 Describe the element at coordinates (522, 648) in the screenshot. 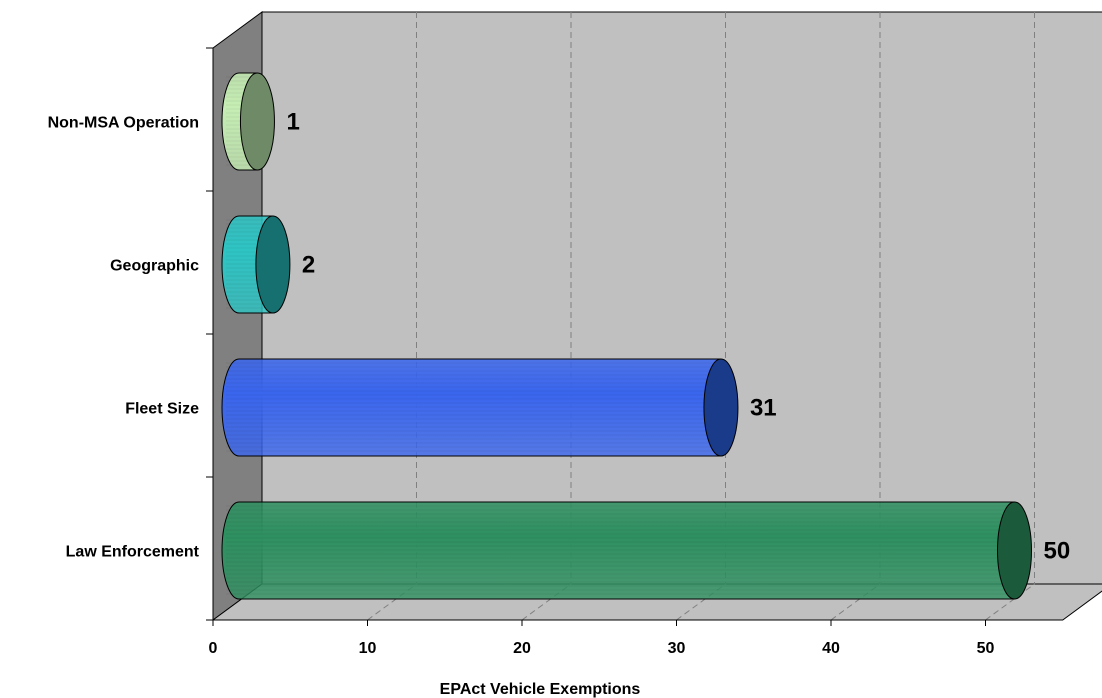

I see `x-tick-label: 20` at that location.